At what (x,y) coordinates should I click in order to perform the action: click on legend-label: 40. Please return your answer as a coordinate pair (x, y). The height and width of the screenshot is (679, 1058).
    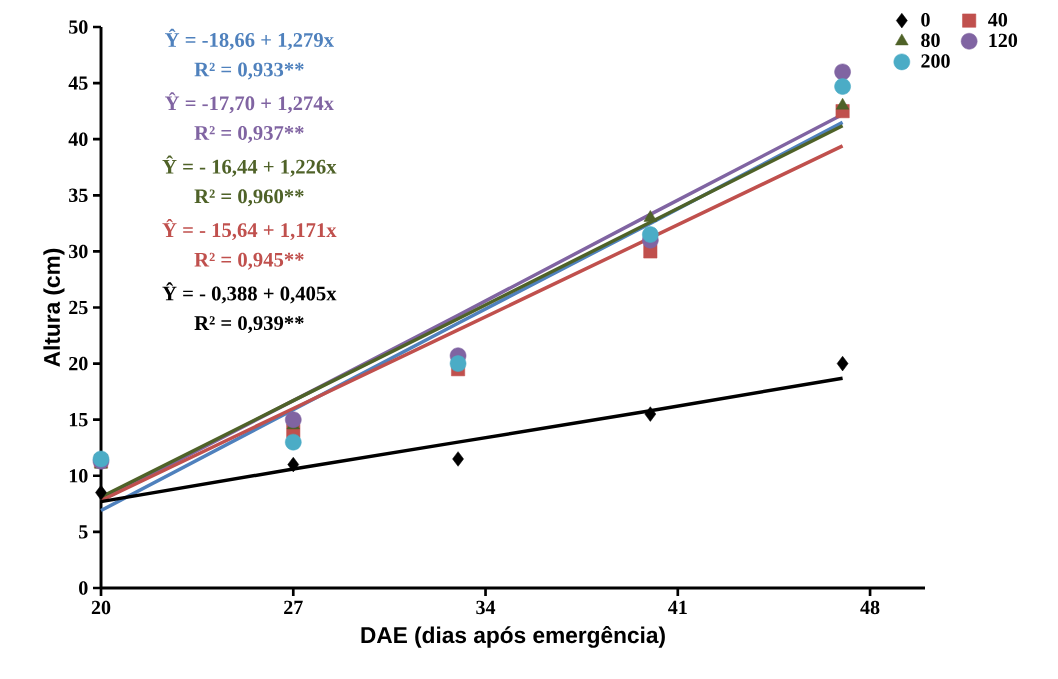
    Looking at the image, I should click on (998, 19).